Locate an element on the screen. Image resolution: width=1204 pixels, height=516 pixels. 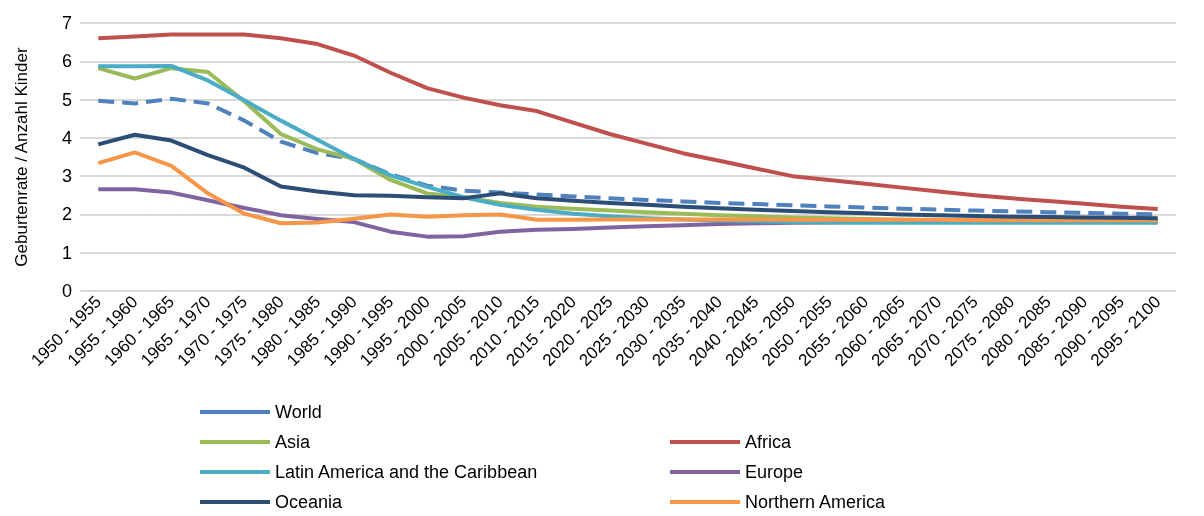
legend-label: Latin America and the Caribbean is located at coordinates (406, 472).